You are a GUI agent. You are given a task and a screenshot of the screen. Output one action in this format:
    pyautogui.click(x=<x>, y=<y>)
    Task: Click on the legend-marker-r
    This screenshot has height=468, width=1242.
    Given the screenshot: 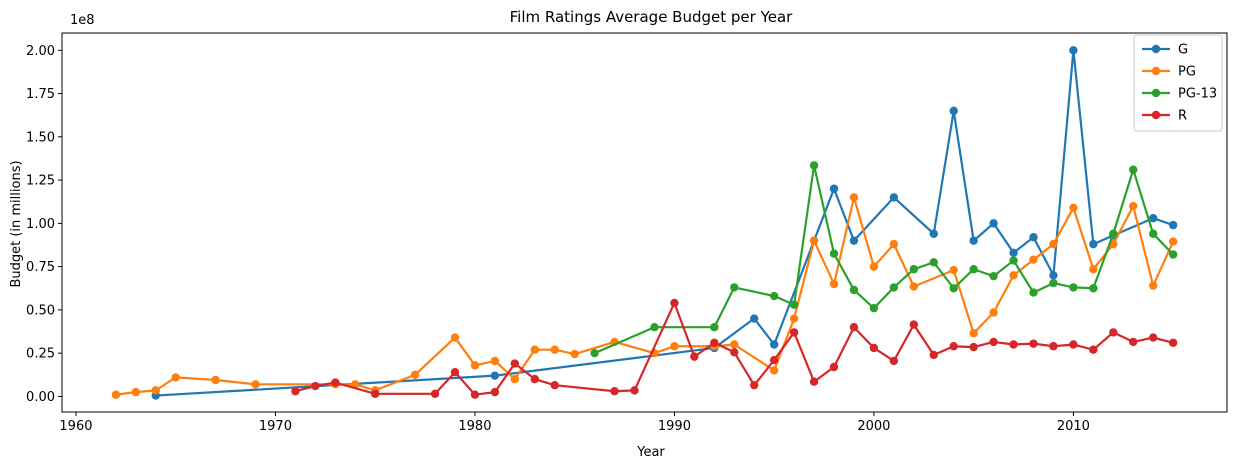 What is the action you would take?
    pyautogui.click(x=1156, y=115)
    